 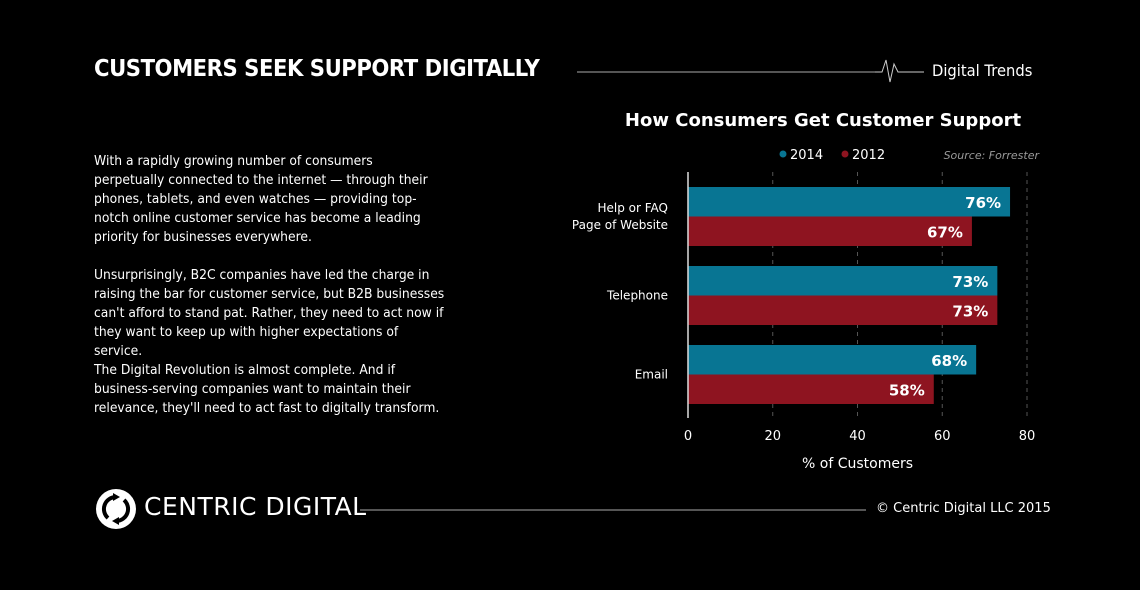 I want to click on source-note: Source: Forrester, so click(x=992, y=155).